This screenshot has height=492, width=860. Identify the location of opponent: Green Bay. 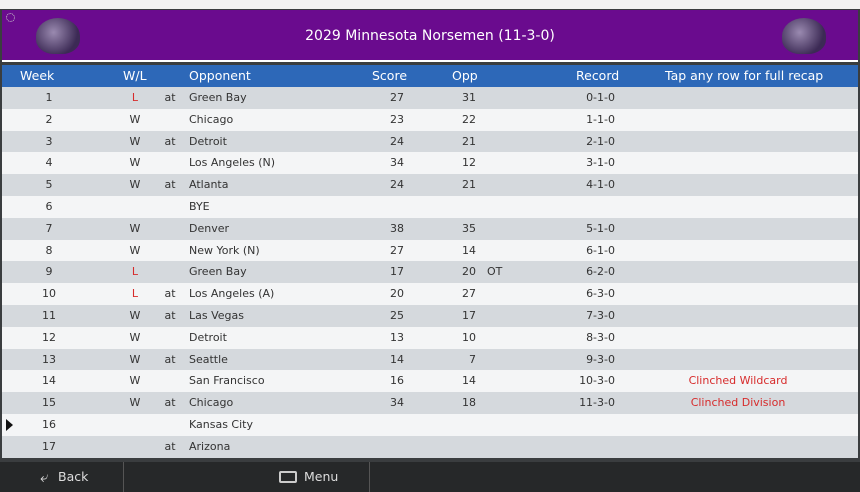
(218, 97).